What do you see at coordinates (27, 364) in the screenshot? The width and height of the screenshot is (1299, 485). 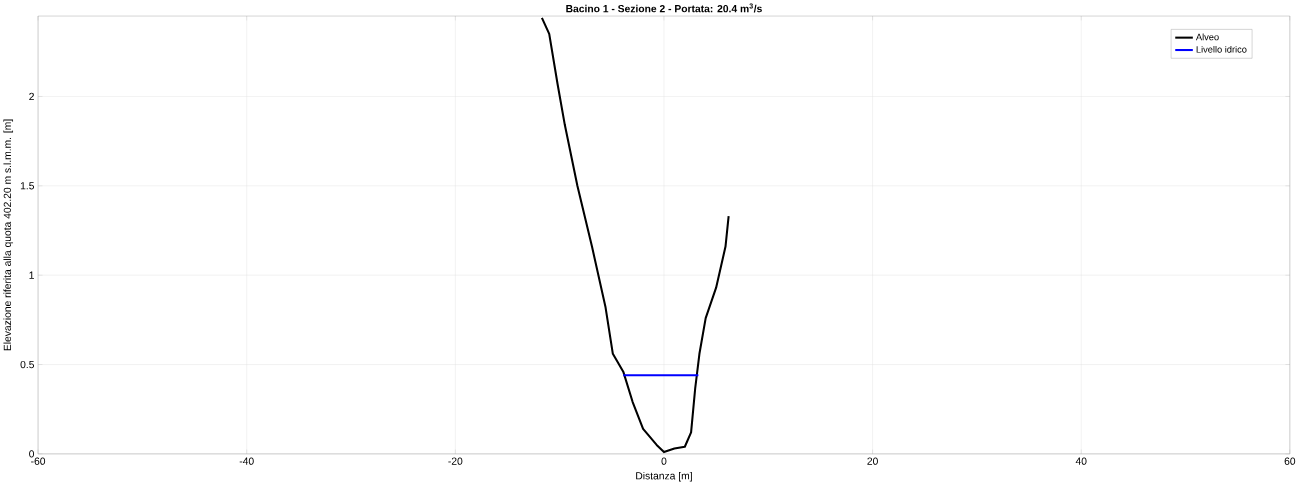 I see `y-tick-label: 0.5` at bounding box center [27, 364].